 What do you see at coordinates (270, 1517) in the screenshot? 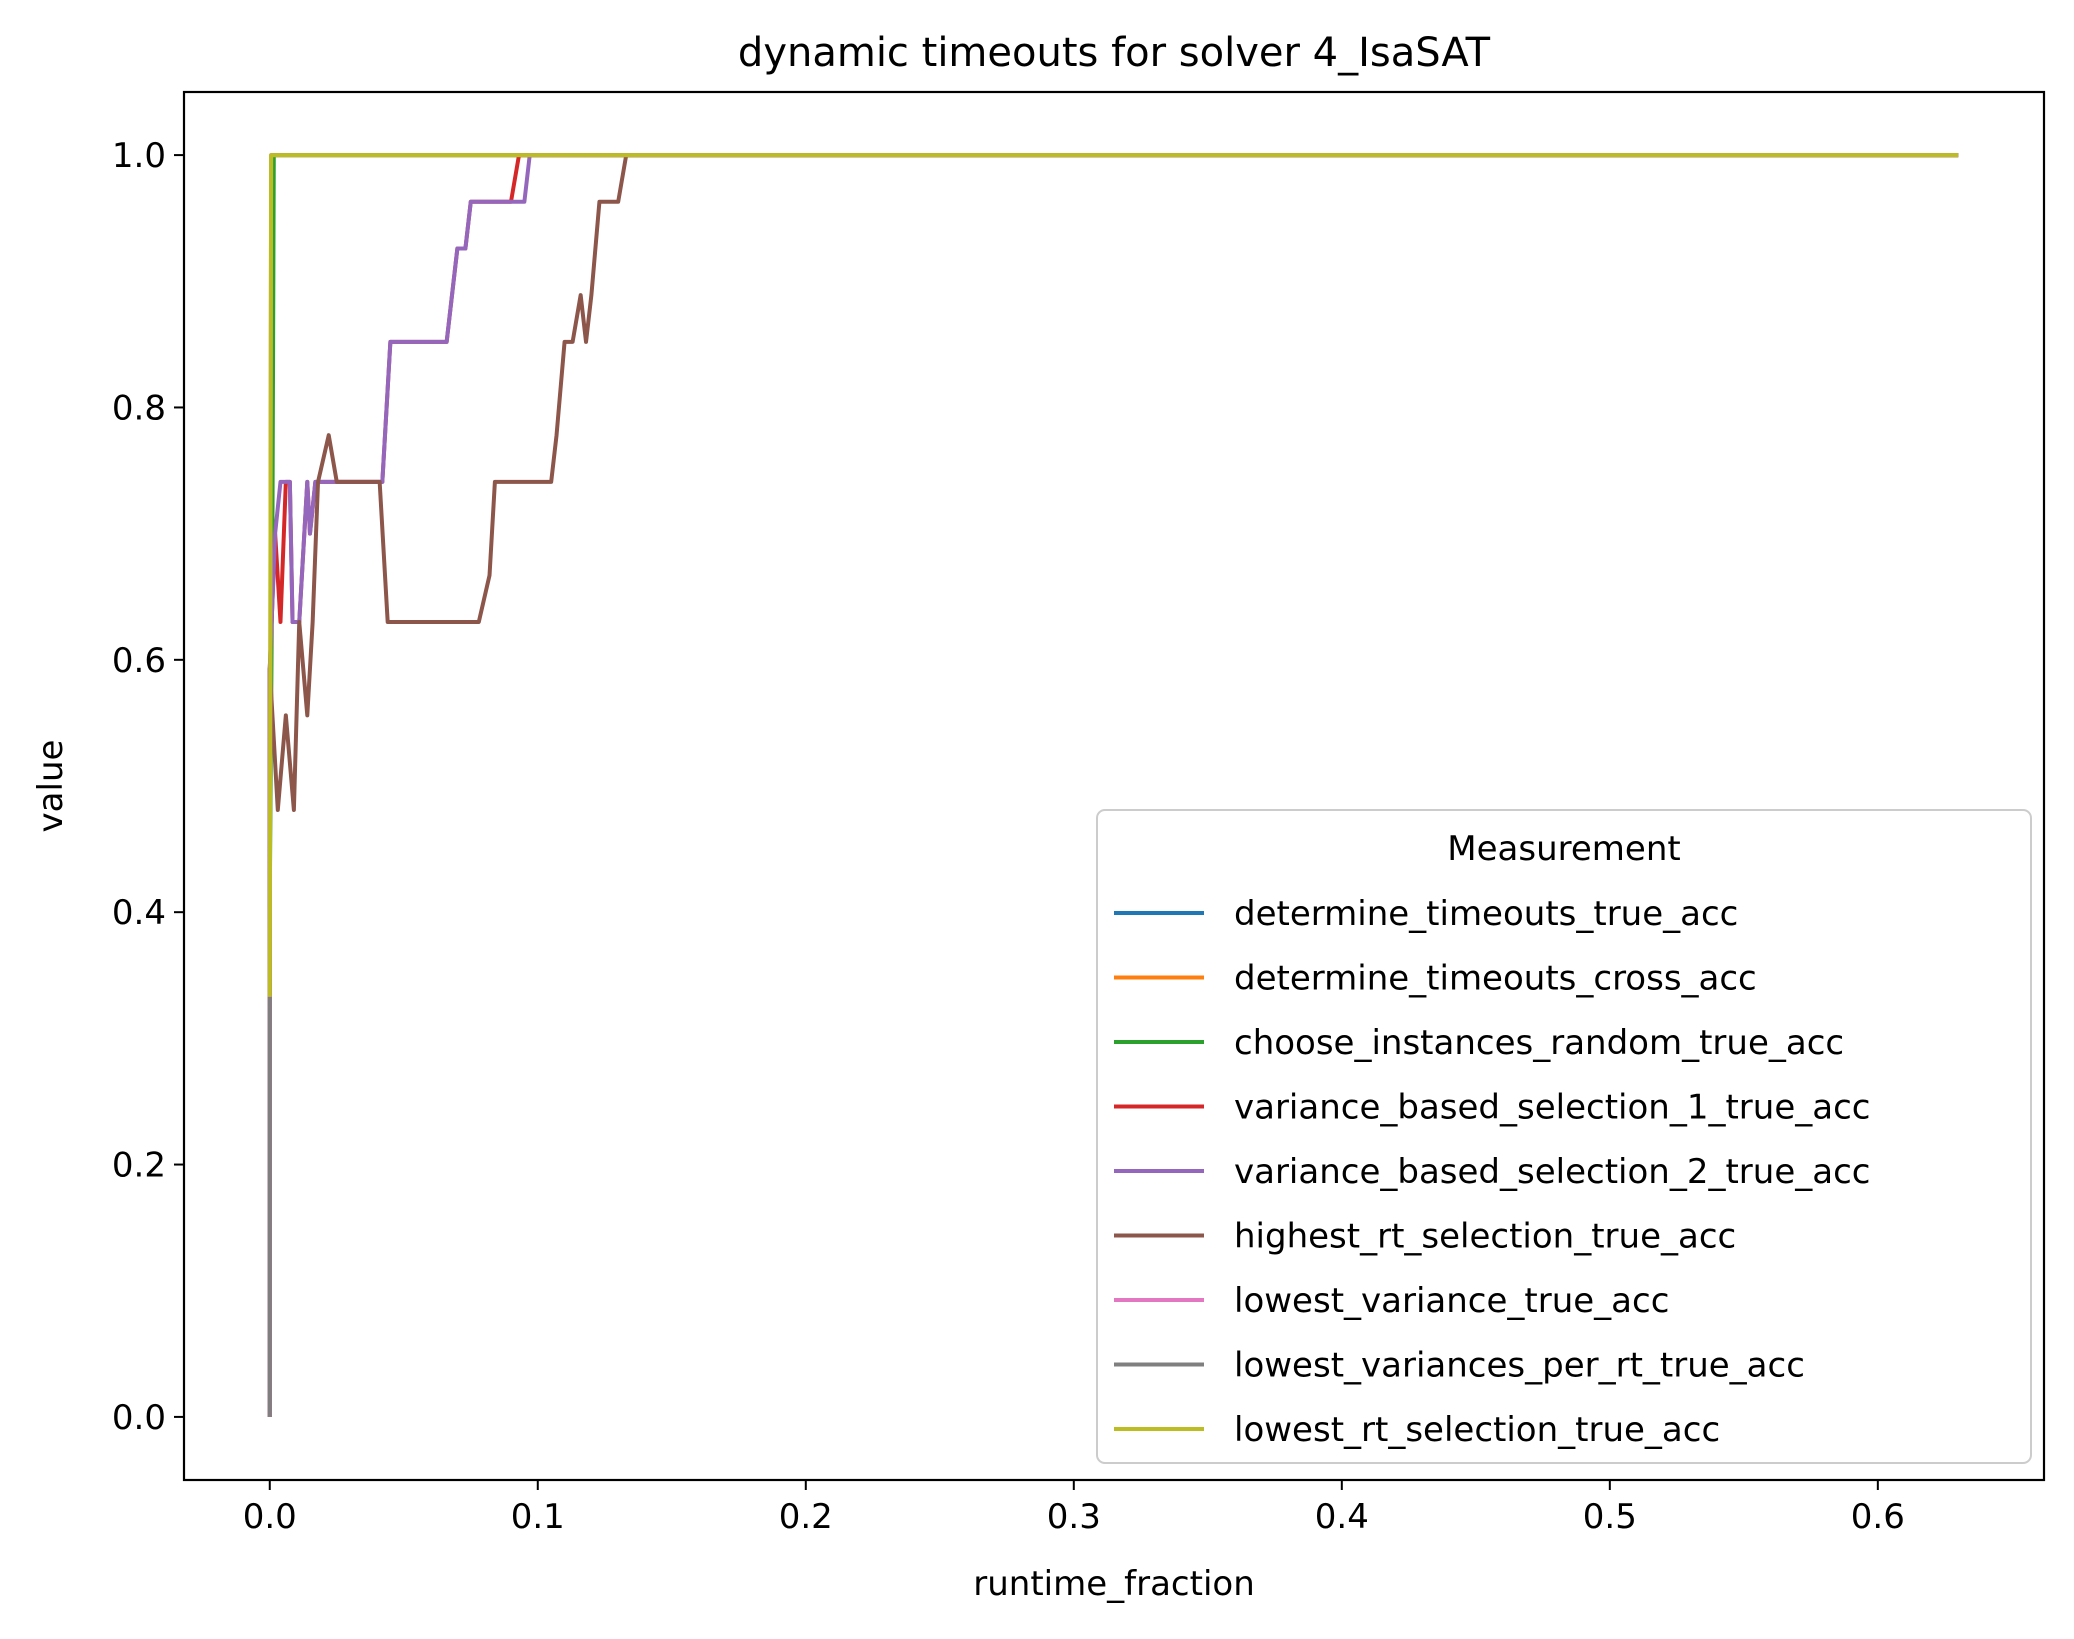
I see `x-tick-label: 0.0` at bounding box center [270, 1517].